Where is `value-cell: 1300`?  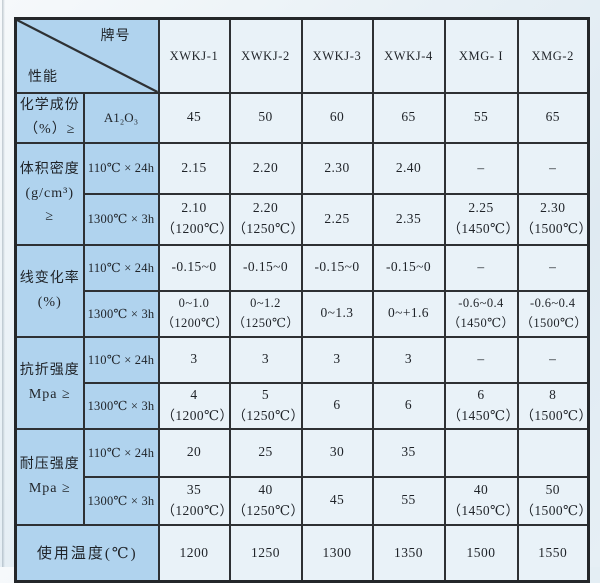
value-cell: 1300 is located at coordinates (337, 553).